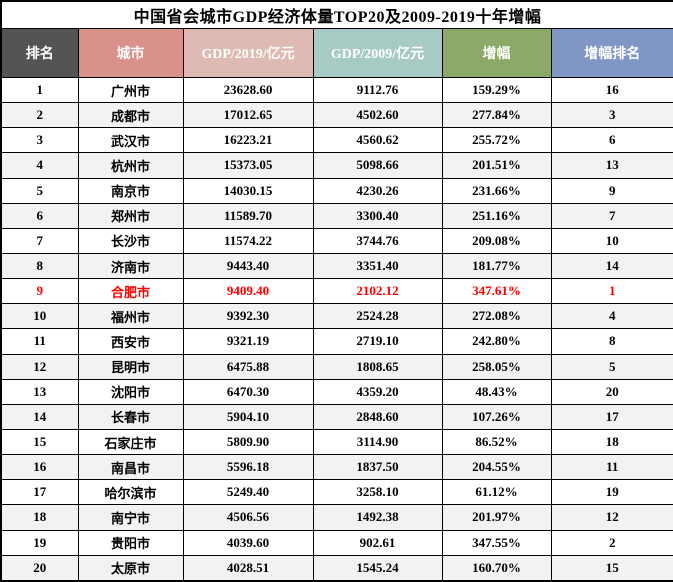 The height and width of the screenshot is (582, 673). I want to click on cell-growth-rank: 2, so click(611, 542).